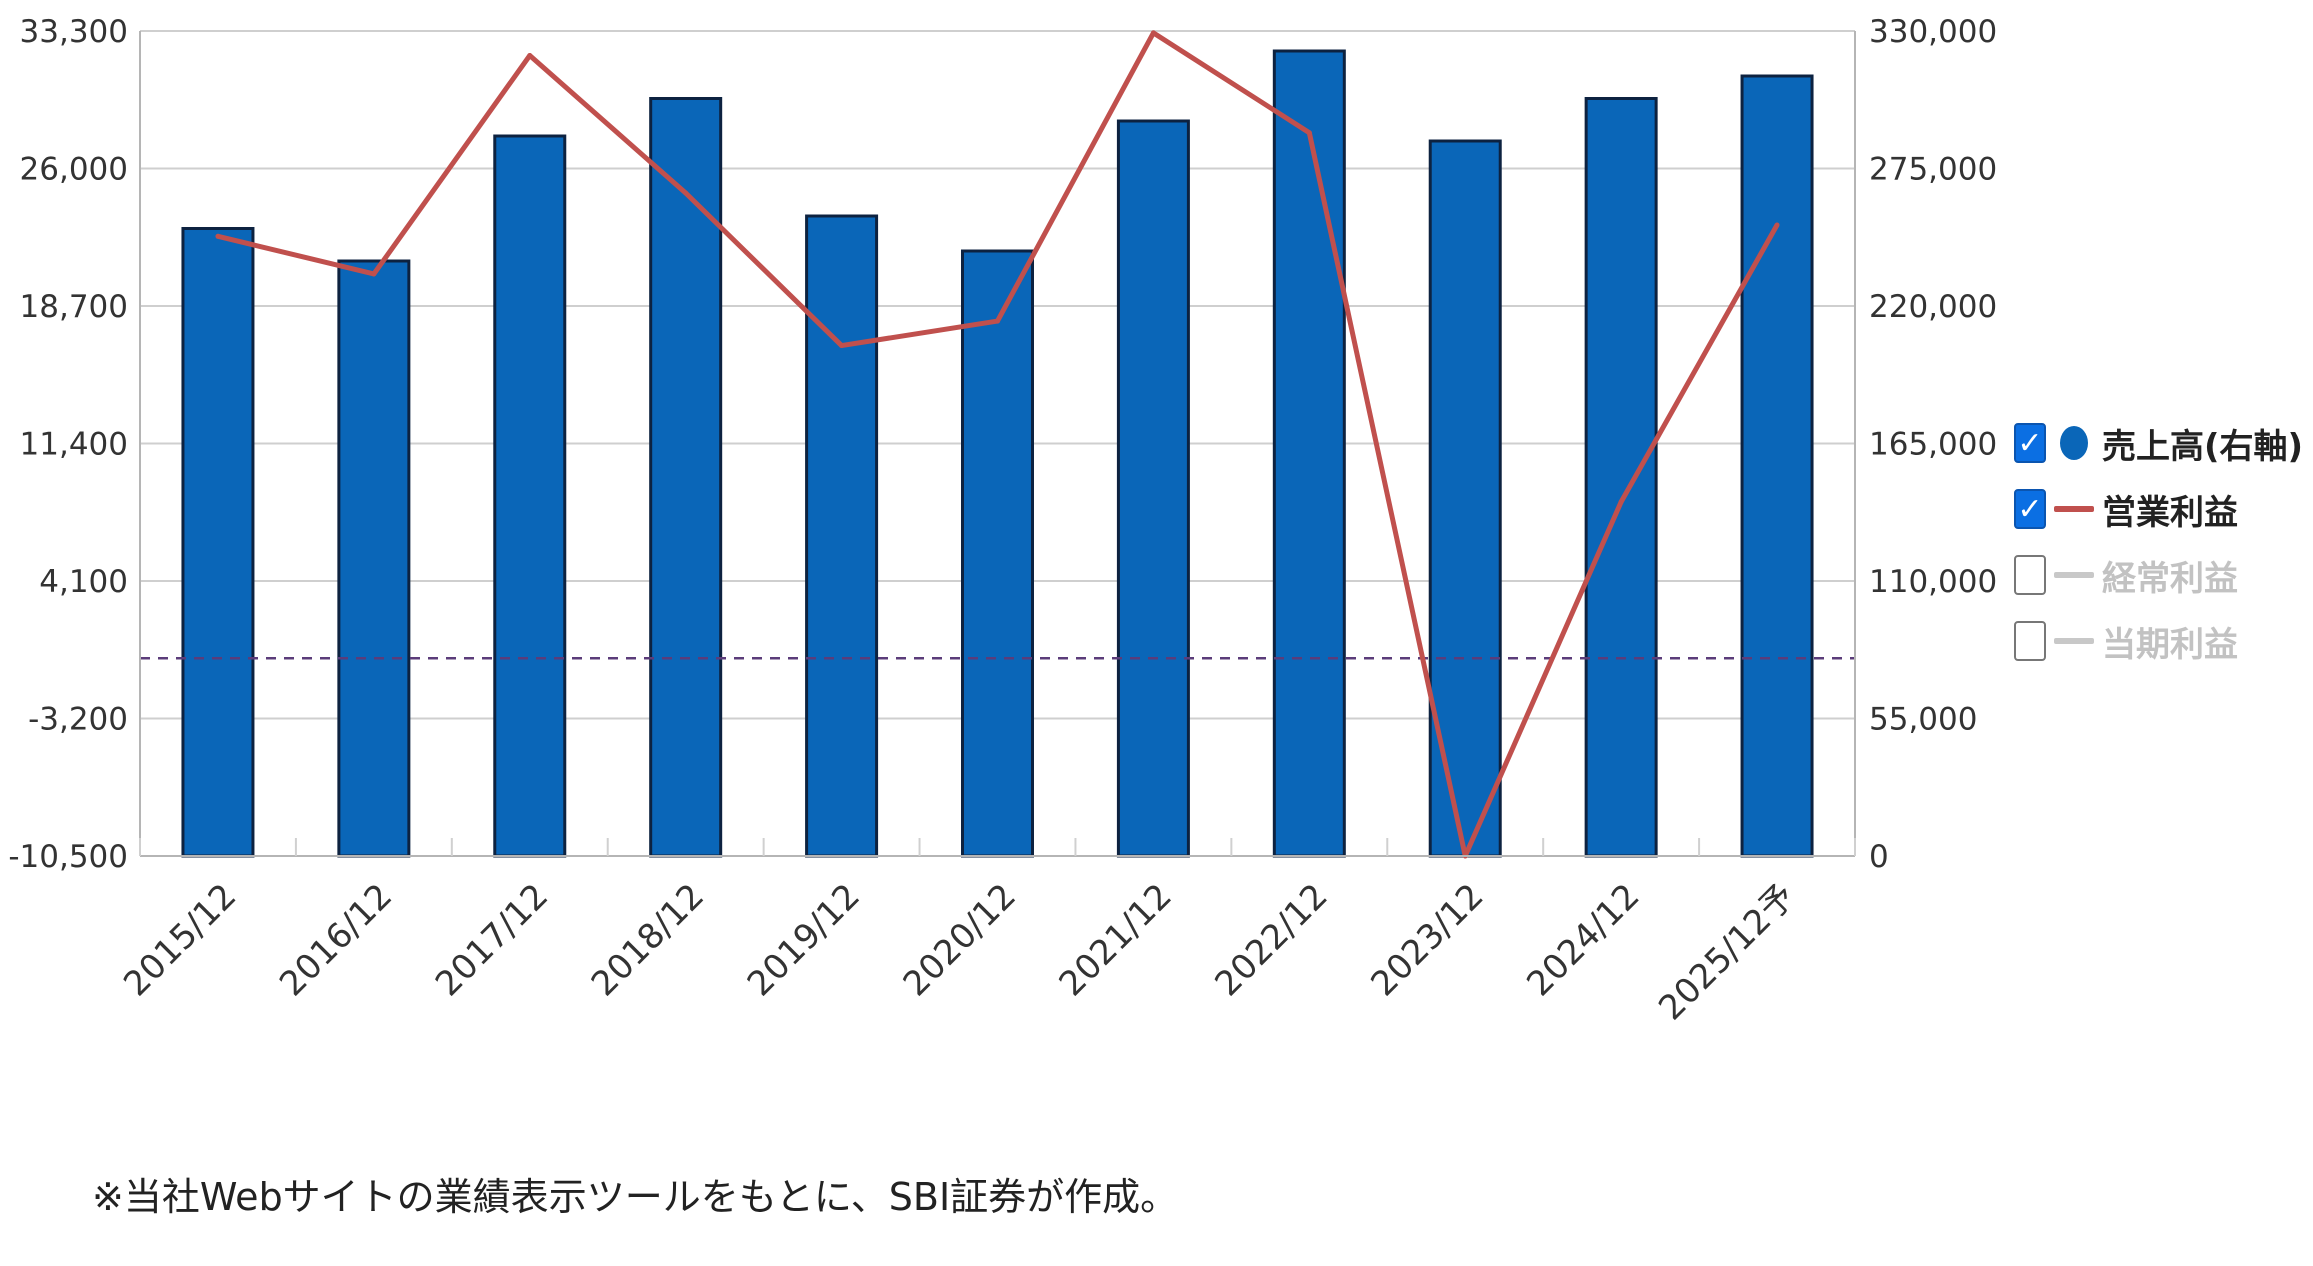 Image resolution: width=2313 pixels, height=1266 pixels. What do you see at coordinates (1116, 940) in the screenshot?
I see `category-label: 2021/12` at bounding box center [1116, 940].